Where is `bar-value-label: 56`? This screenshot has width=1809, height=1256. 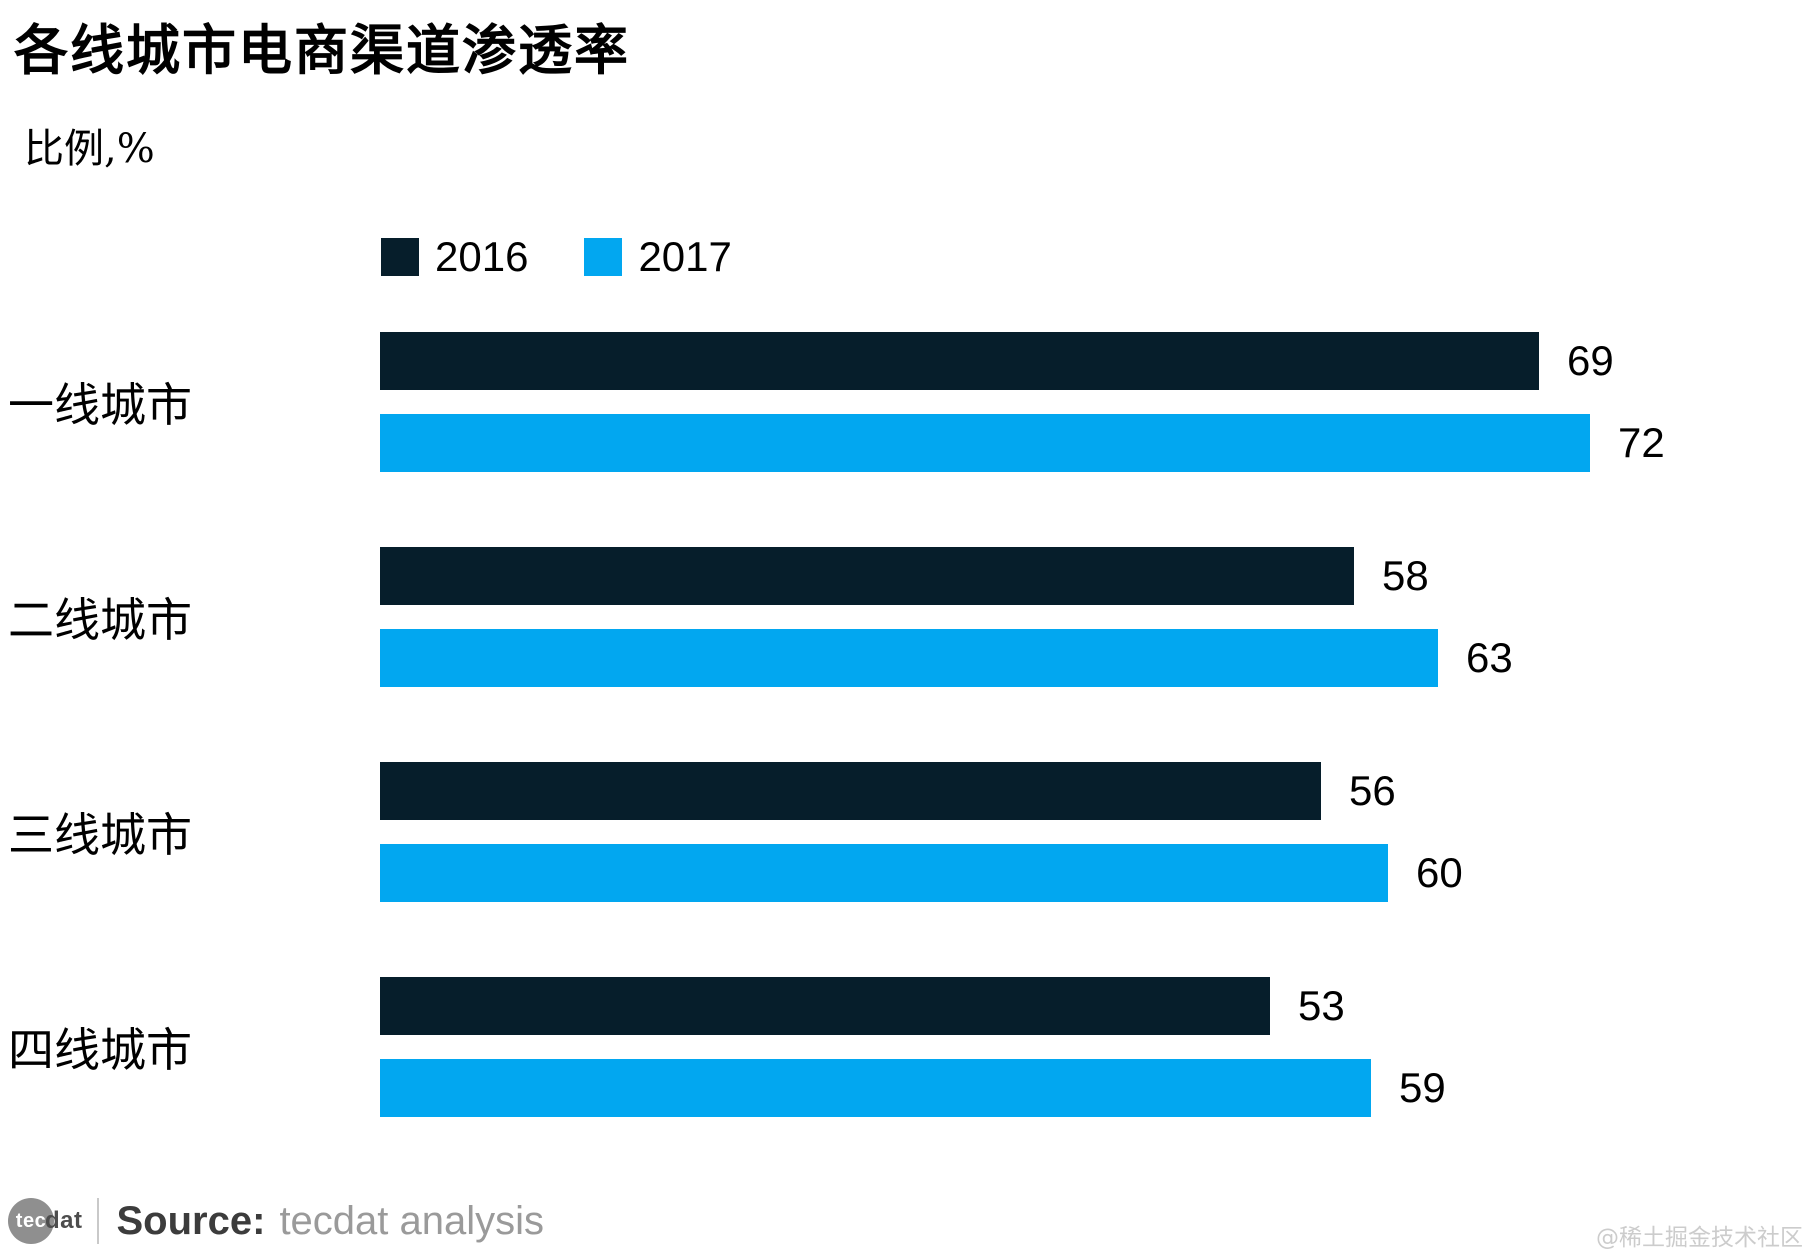 bar-value-label: 56 is located at coordinates (1372, 790).